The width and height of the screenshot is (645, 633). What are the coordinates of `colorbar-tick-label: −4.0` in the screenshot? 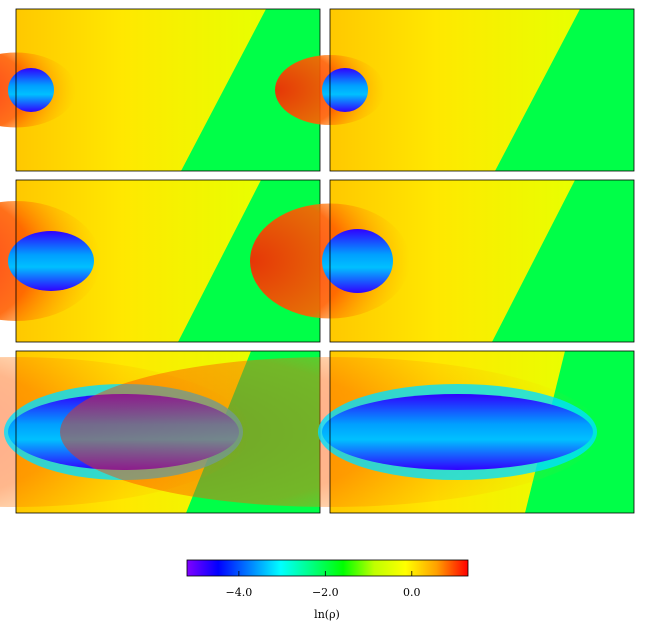 It's located at (239, 592).